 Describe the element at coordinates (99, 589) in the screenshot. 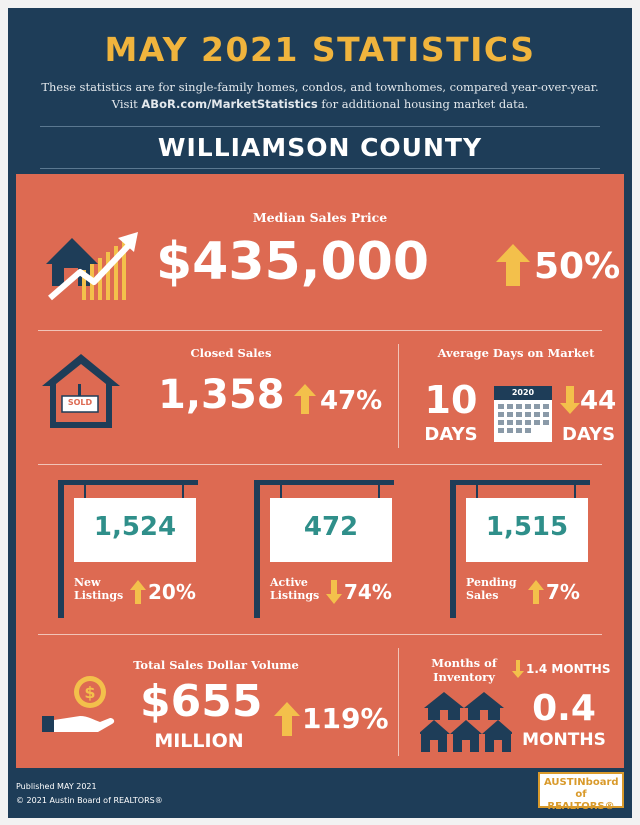

I see `new-listings-label: New Listings` at that location.